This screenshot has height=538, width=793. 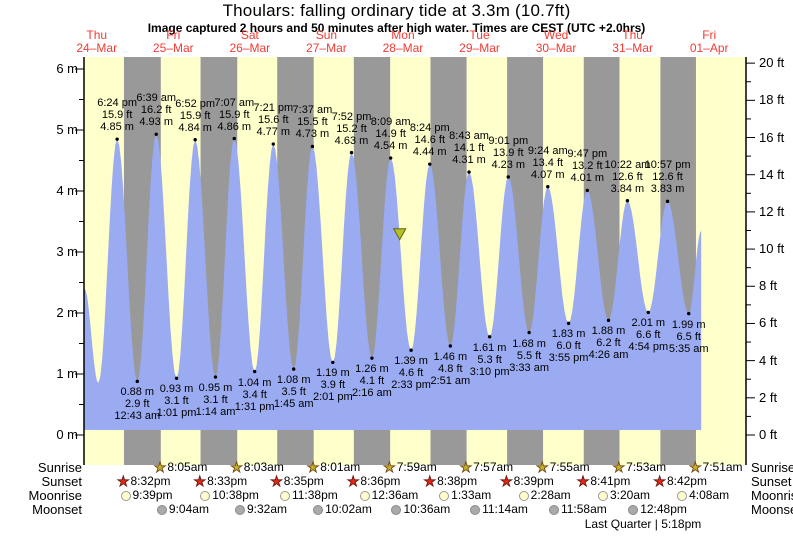 What do you see at coordinates (768, 323) in the screenshot?
I see `right-axis-tick-label: 6 ft` at bounding box center [768, 323].